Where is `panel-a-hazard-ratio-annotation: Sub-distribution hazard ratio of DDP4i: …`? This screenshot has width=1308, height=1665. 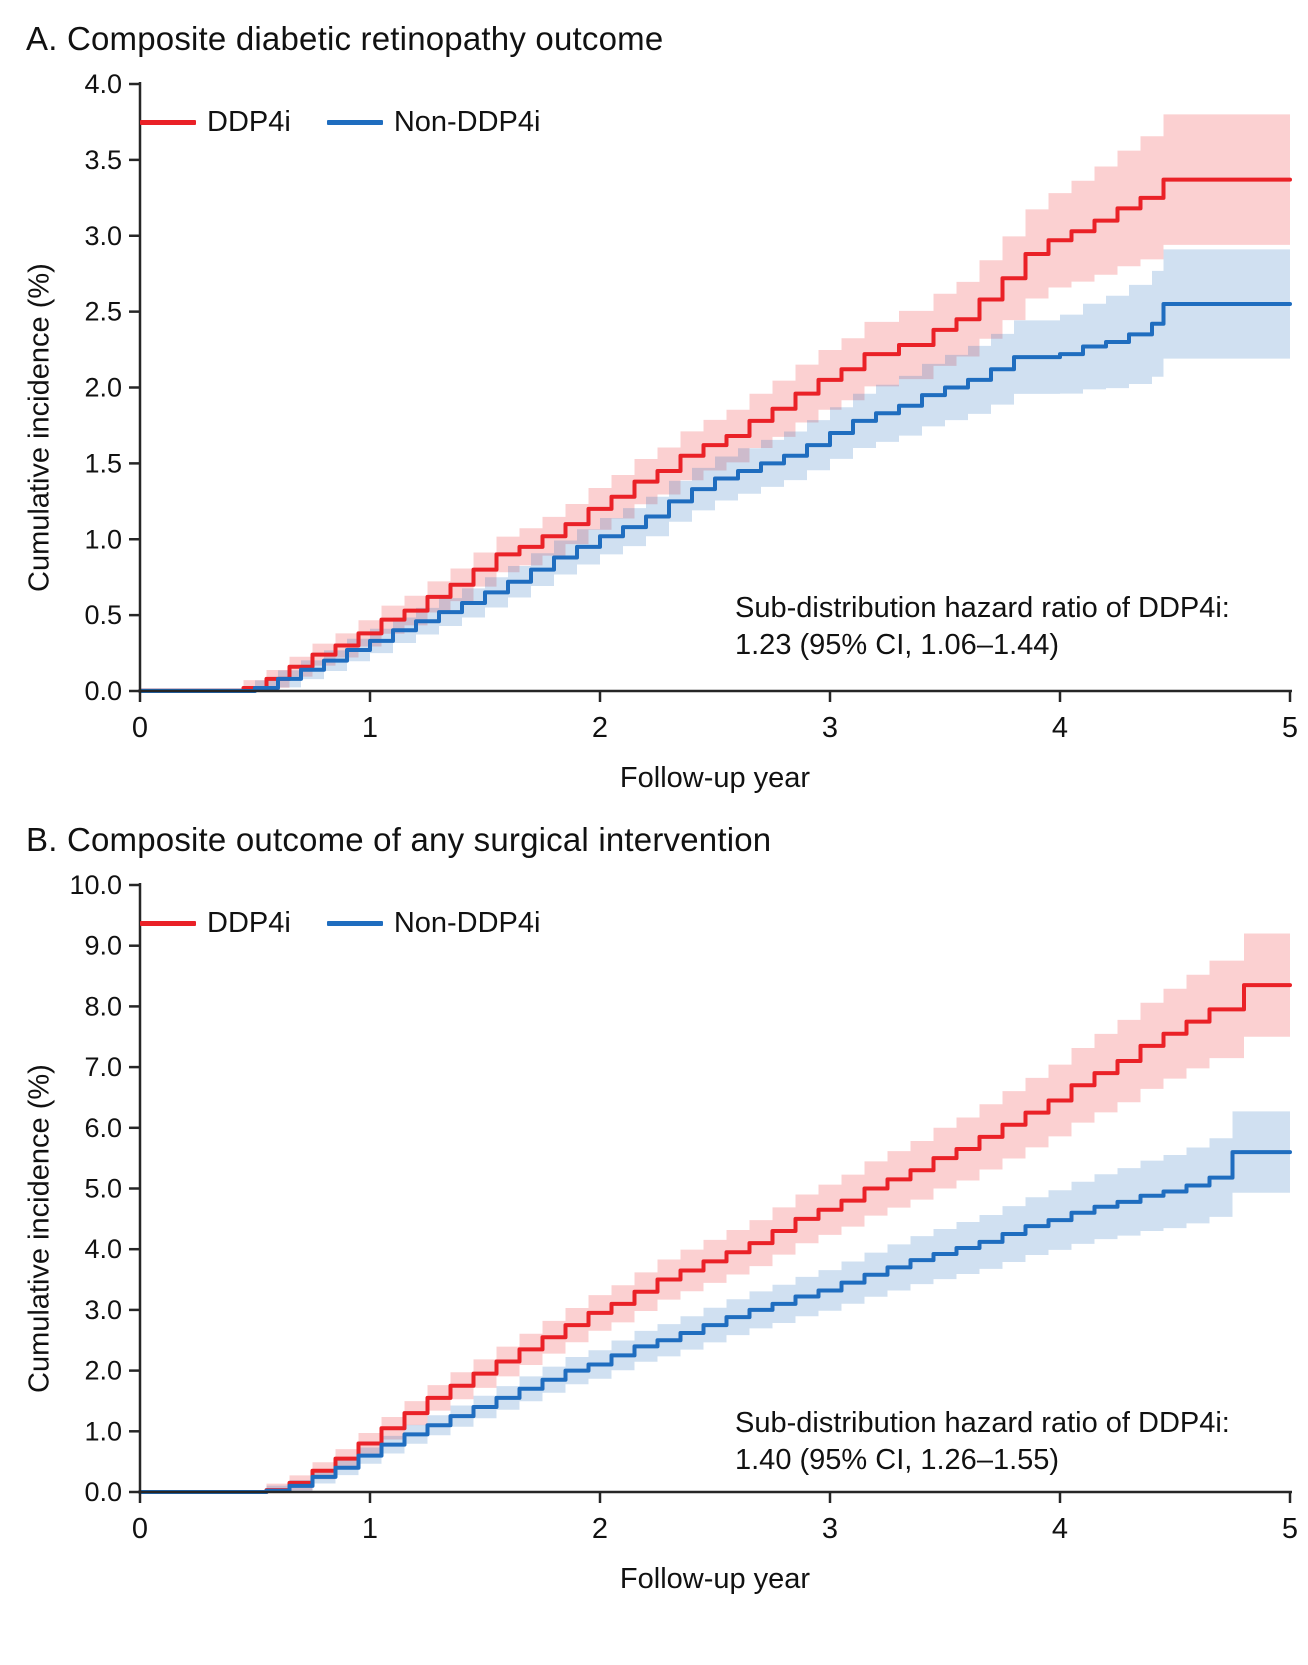
panel-a-hazard-ratio-annotation: Sub-distribution hazard ratio of DDP4i: … is located at coordinates (982, 627).